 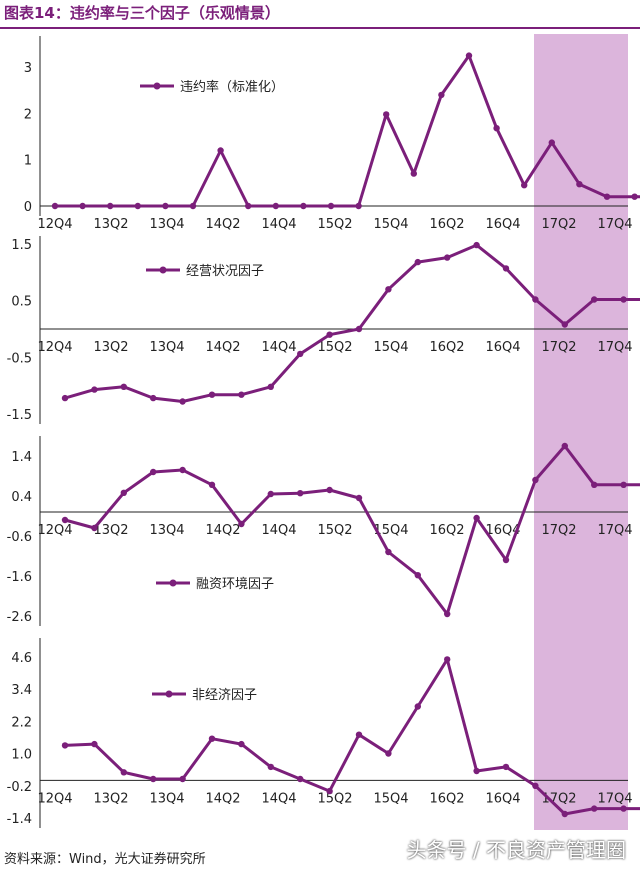 What do you see at coordinates (235, 584) in the screenshot?
I see `legend-label: 融资环境因子` at bounding box center [235, 584].